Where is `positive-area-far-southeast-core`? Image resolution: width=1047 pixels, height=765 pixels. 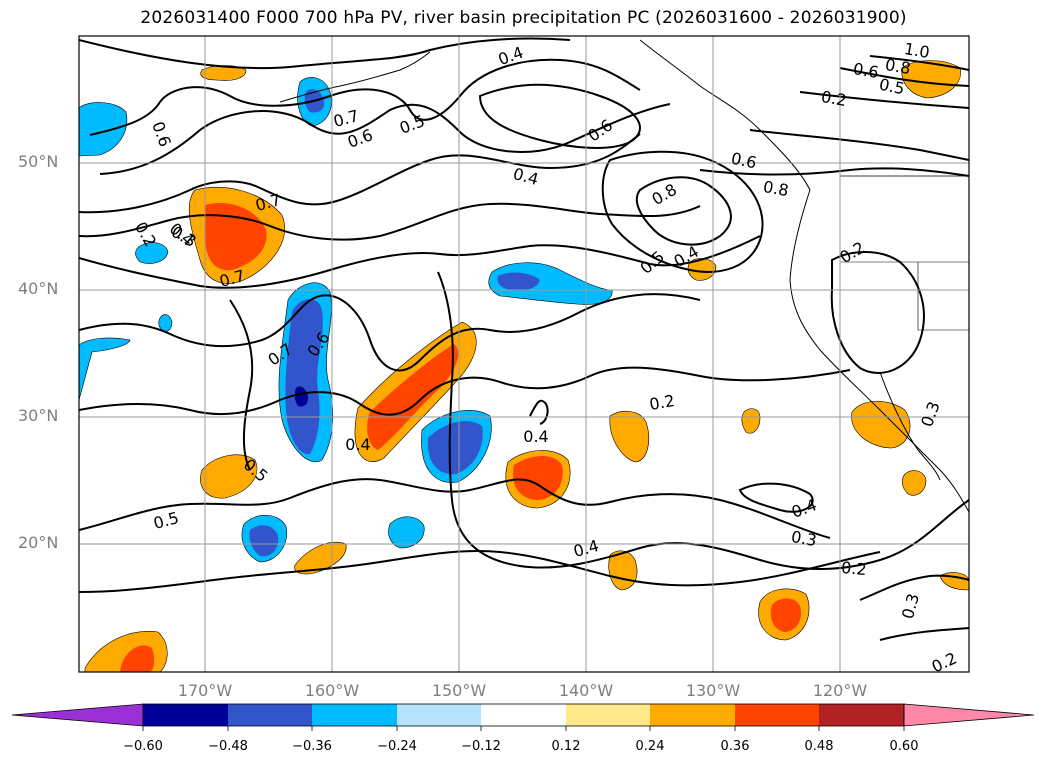 positive-area-far-southeast-core is located at coordinates (786, 615).